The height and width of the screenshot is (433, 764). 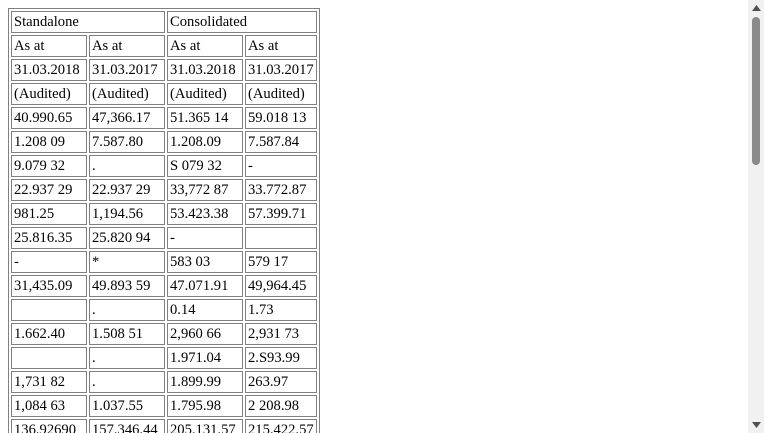 I want to click on table-cell: 33.772.87, so click(x=281, y=190).